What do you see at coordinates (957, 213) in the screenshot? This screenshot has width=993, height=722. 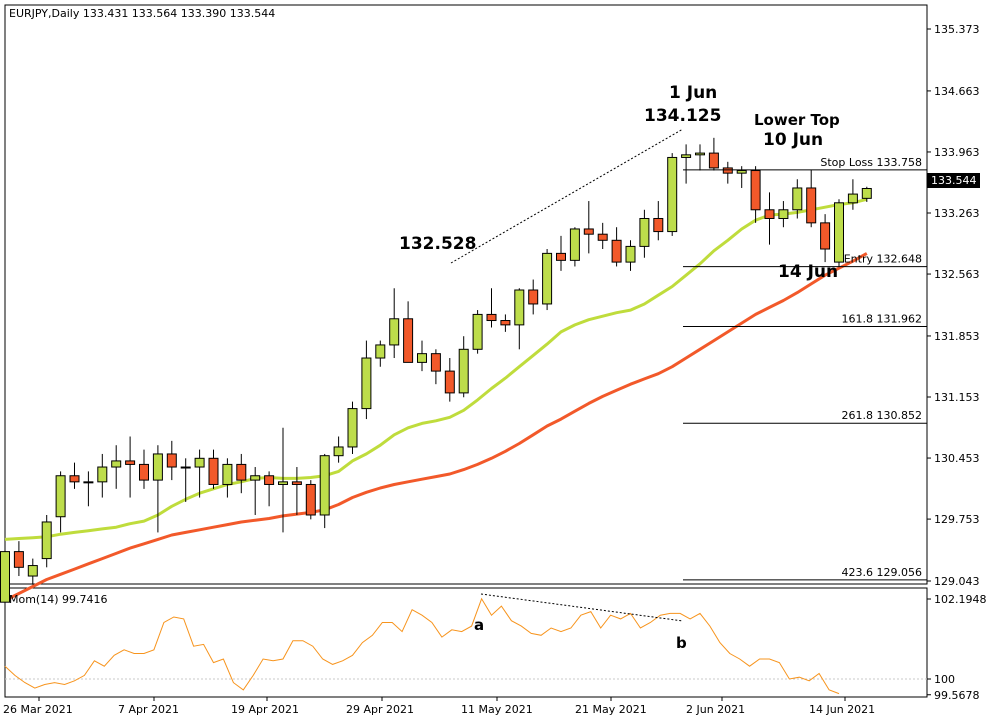 I see `price-tick-label: 133.263` at bounding box center [957, 213].